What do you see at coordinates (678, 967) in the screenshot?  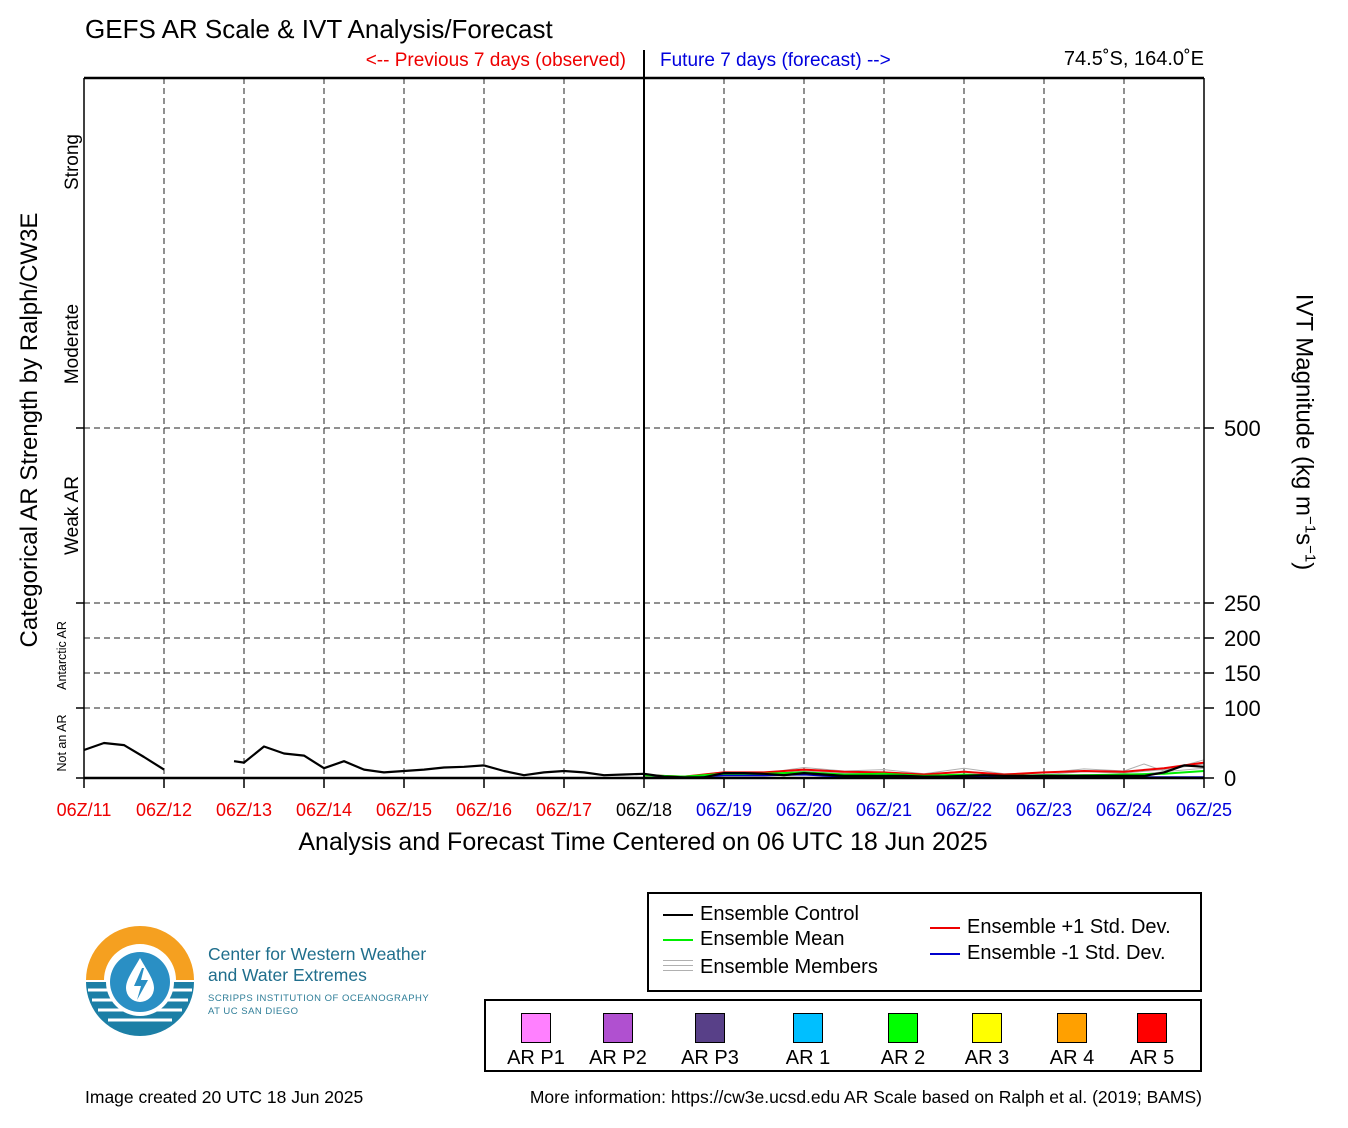 I see `legend-members-line` at bounding box center [678, 967].